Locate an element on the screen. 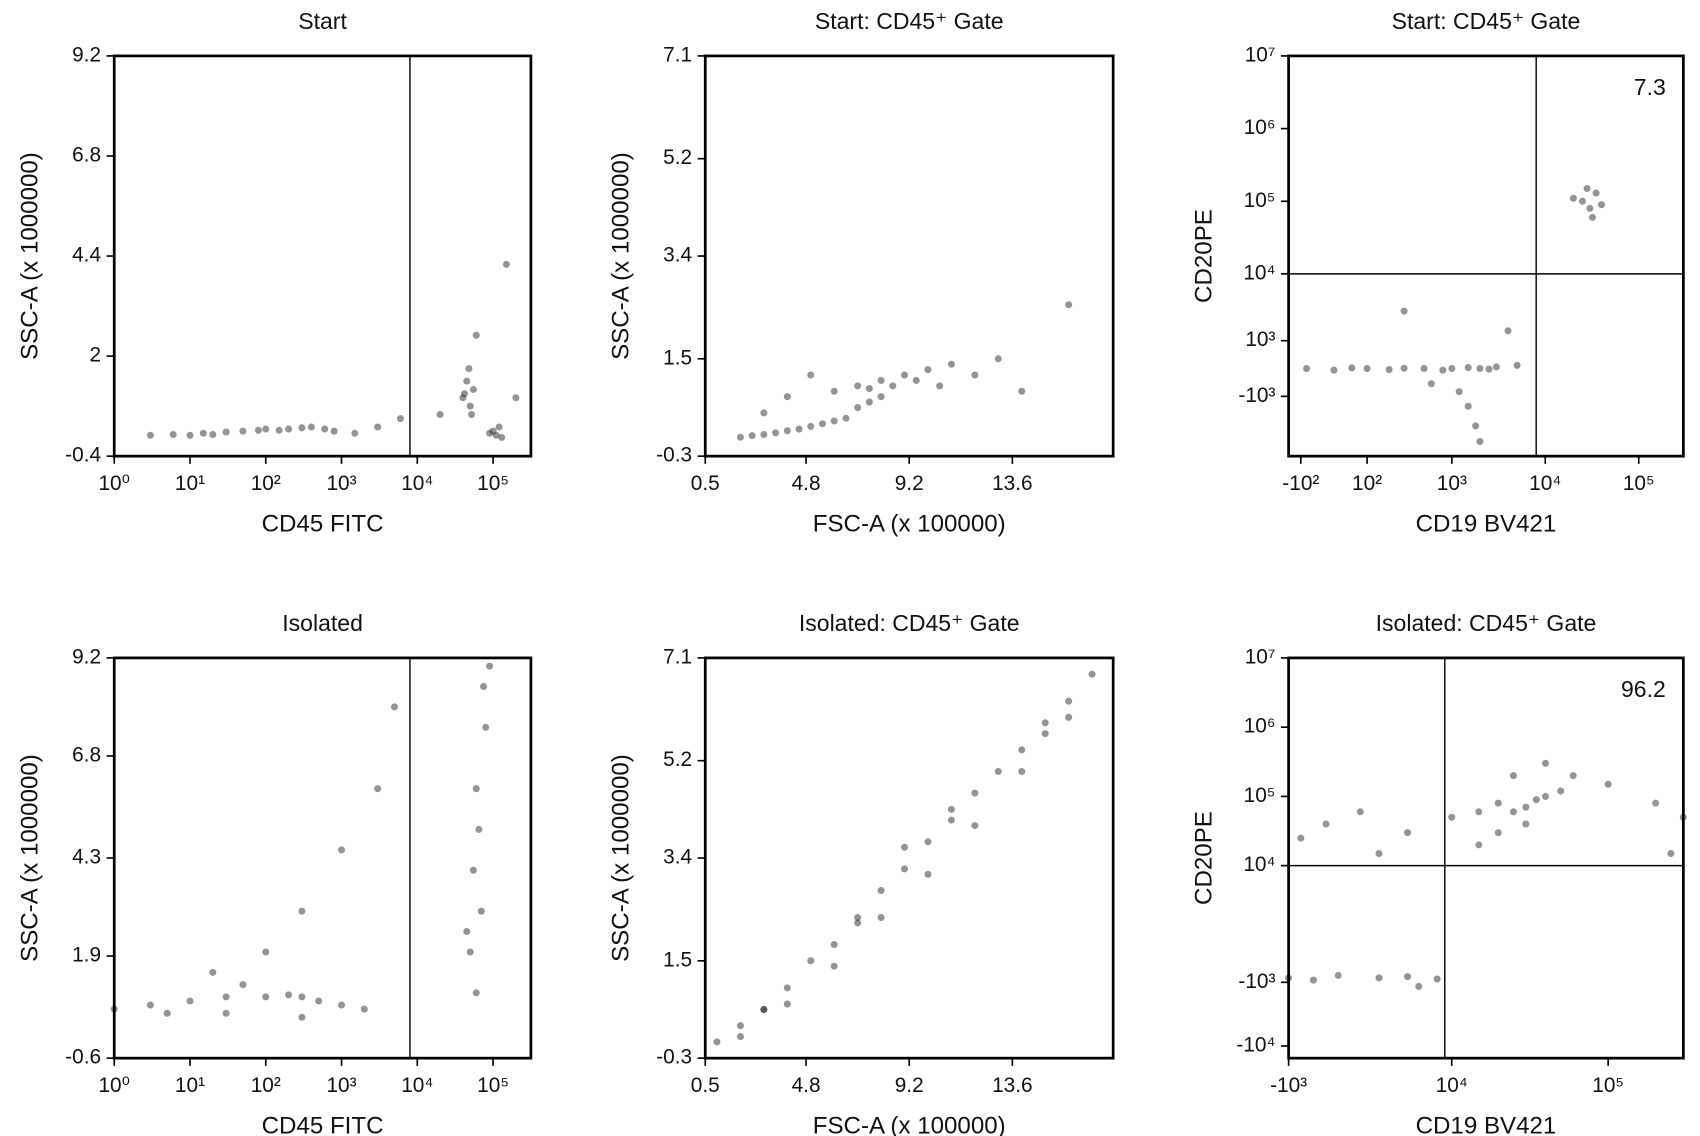 Image resolution: width=1700 pixels, height=1136 pixels. quadrant-percent: 7.3 is located at coordinates (1650, 87).